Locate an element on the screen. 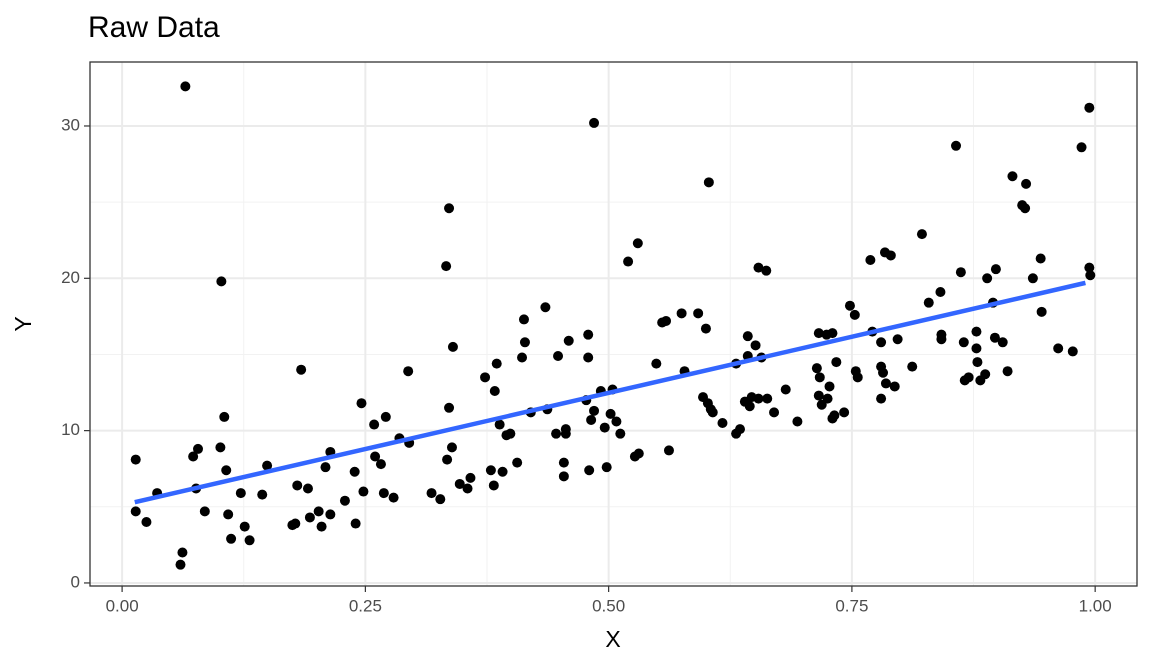 The image size is (1152, 672). x-tick-label: 0.50 is located at coordinates (608, 605).